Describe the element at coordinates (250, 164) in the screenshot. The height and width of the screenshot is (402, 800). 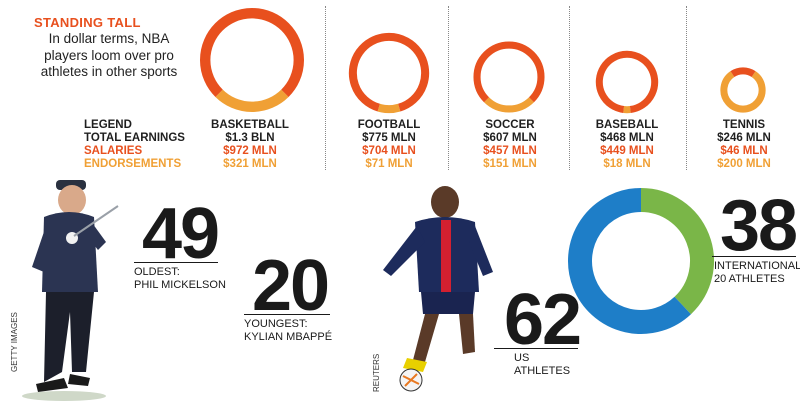
I see `sport-endorsements: $321 MLN` at that location.